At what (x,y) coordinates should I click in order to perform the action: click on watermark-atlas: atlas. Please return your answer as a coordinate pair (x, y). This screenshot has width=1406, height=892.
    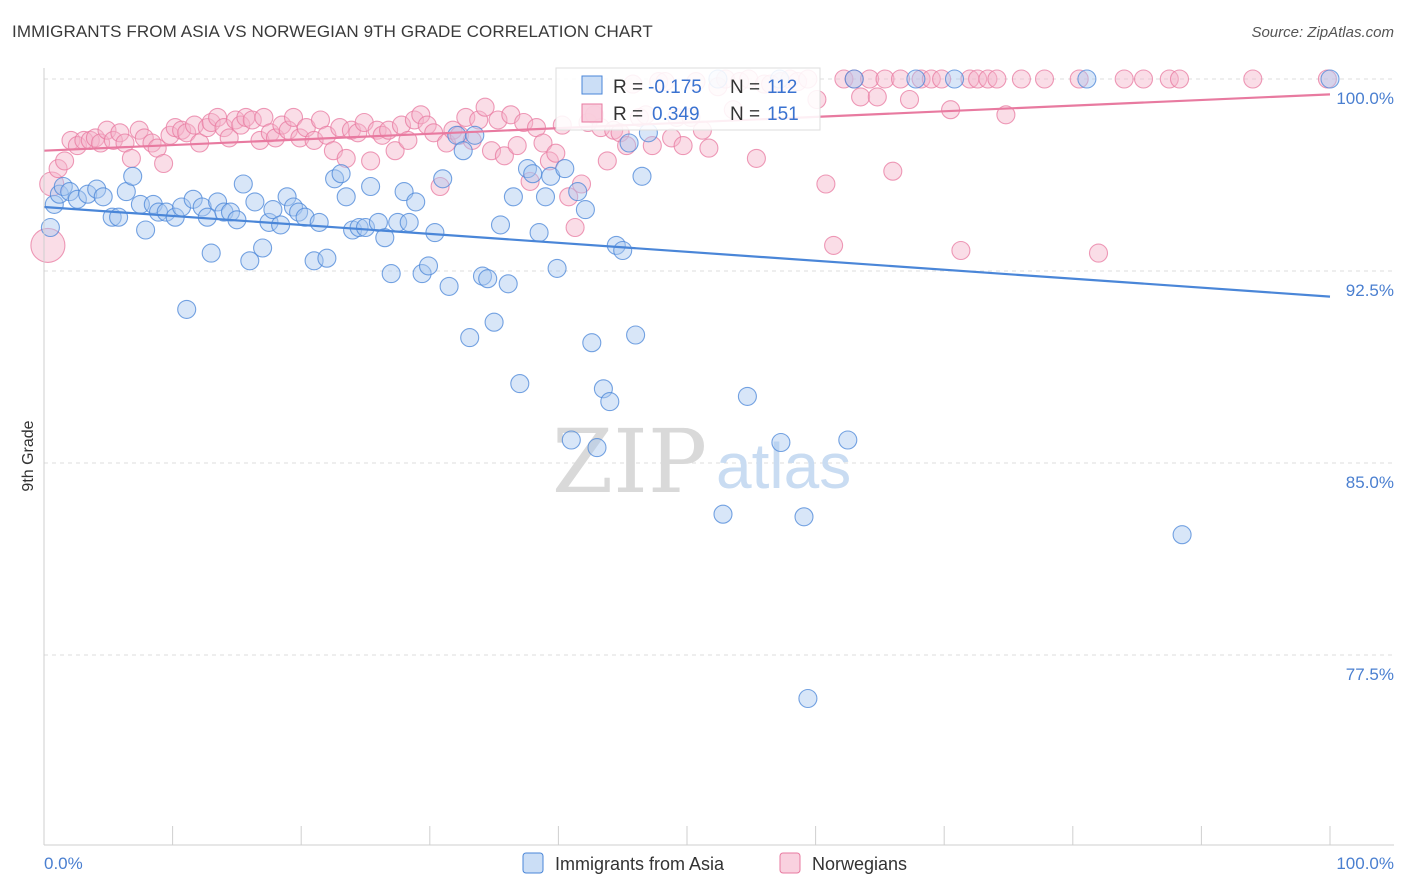
    Looking at the image, I should click on (783, 466).